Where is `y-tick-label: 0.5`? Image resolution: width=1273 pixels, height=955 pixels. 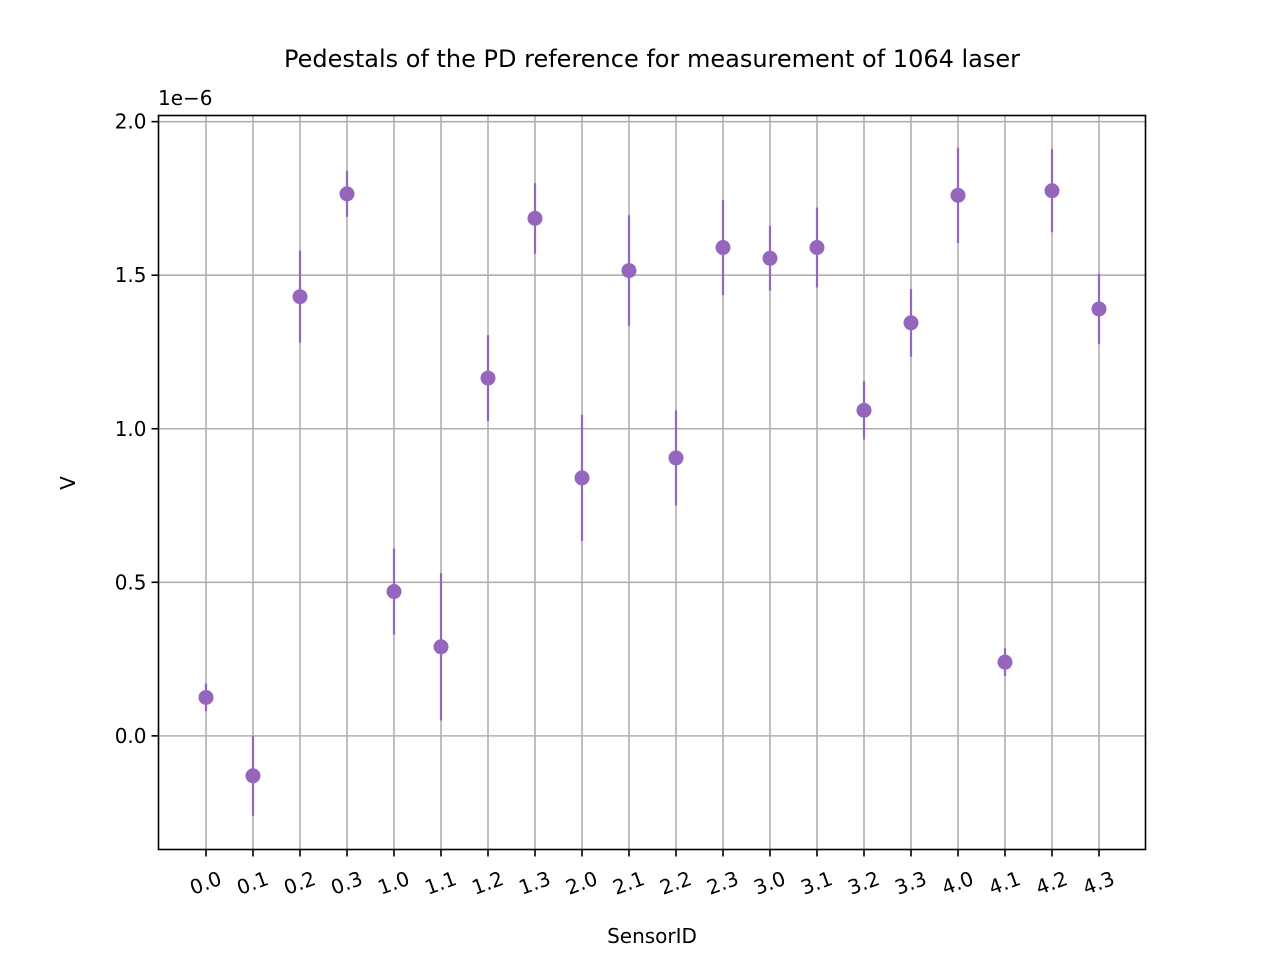
y-tick-label: 0.5 is located at coordinates (131, 582).